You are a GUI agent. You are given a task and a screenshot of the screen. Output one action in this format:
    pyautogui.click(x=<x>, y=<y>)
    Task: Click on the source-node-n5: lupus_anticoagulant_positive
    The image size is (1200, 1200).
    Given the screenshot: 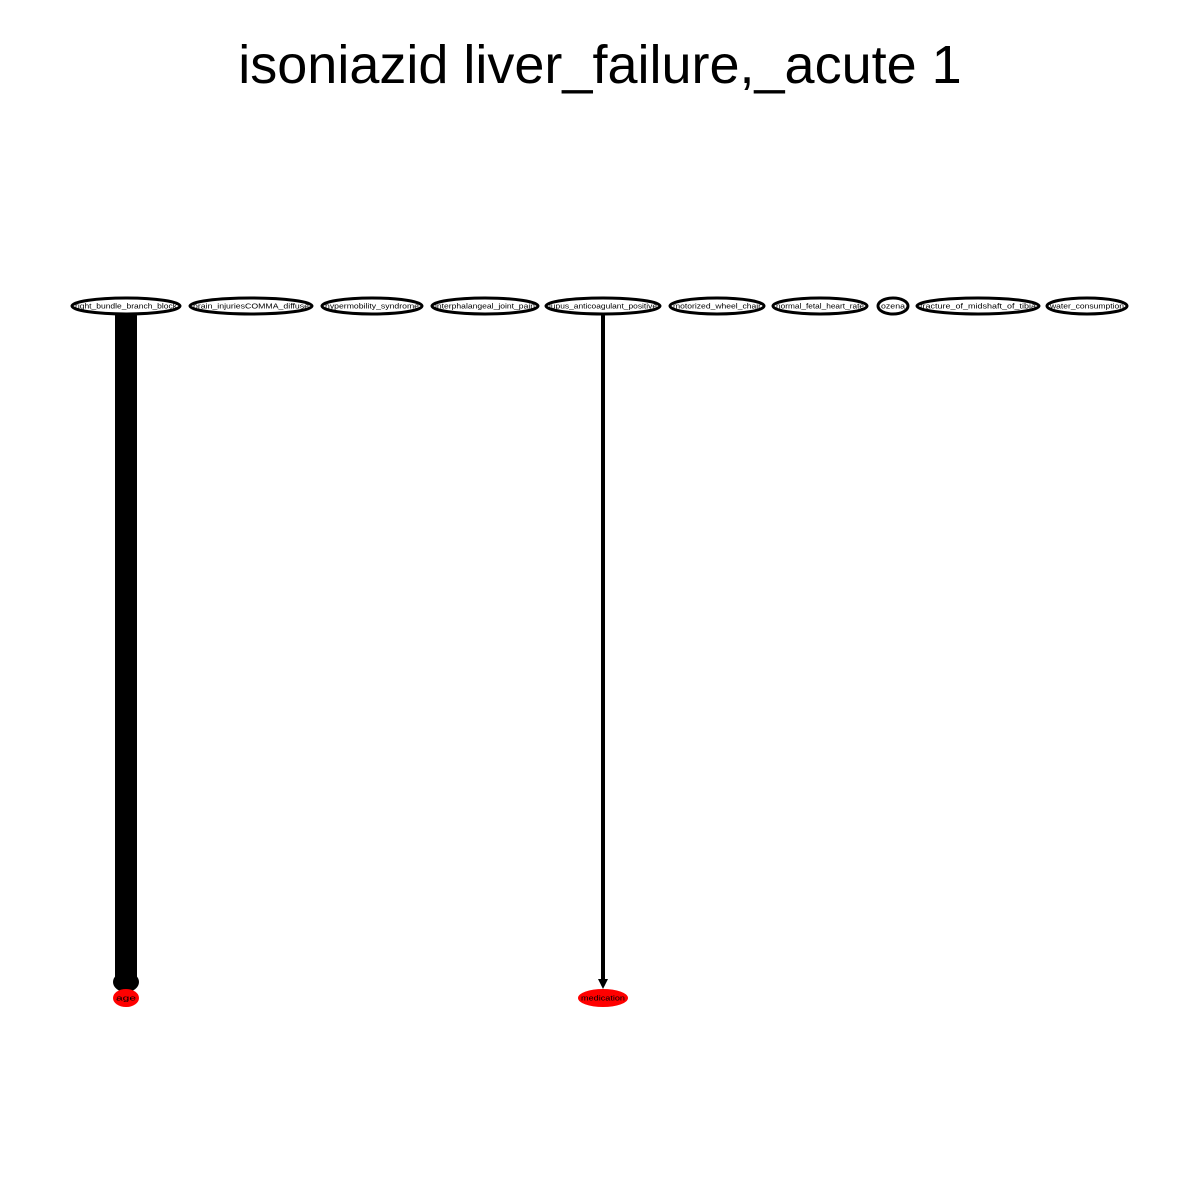 What is the action you would take?
    pyautogui.click(x=603, y=306)
    